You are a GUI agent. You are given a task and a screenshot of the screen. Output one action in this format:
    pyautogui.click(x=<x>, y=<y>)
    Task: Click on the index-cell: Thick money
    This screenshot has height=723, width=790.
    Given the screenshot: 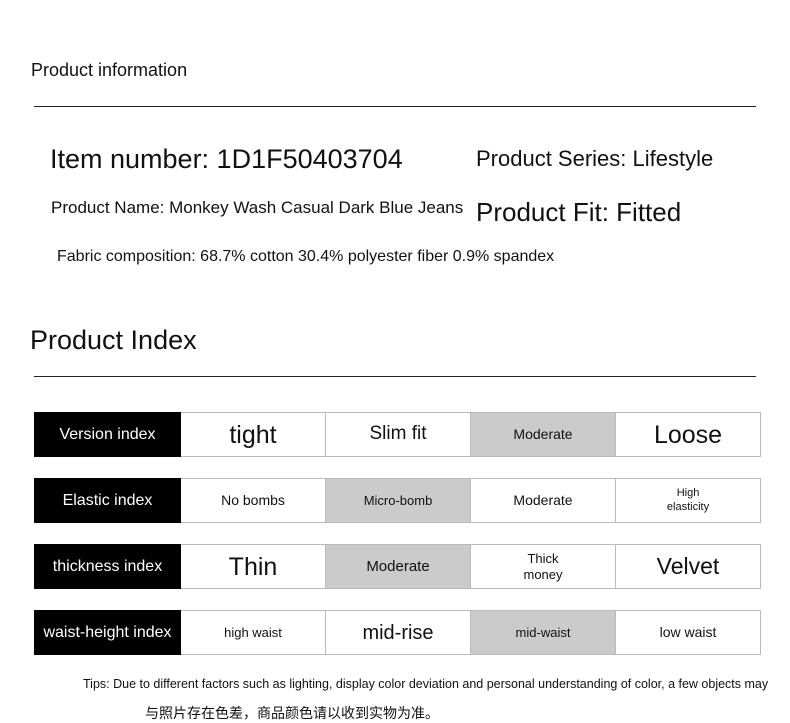 What is the action you would take?
    pyautogui.click(x=543, y=566)
    